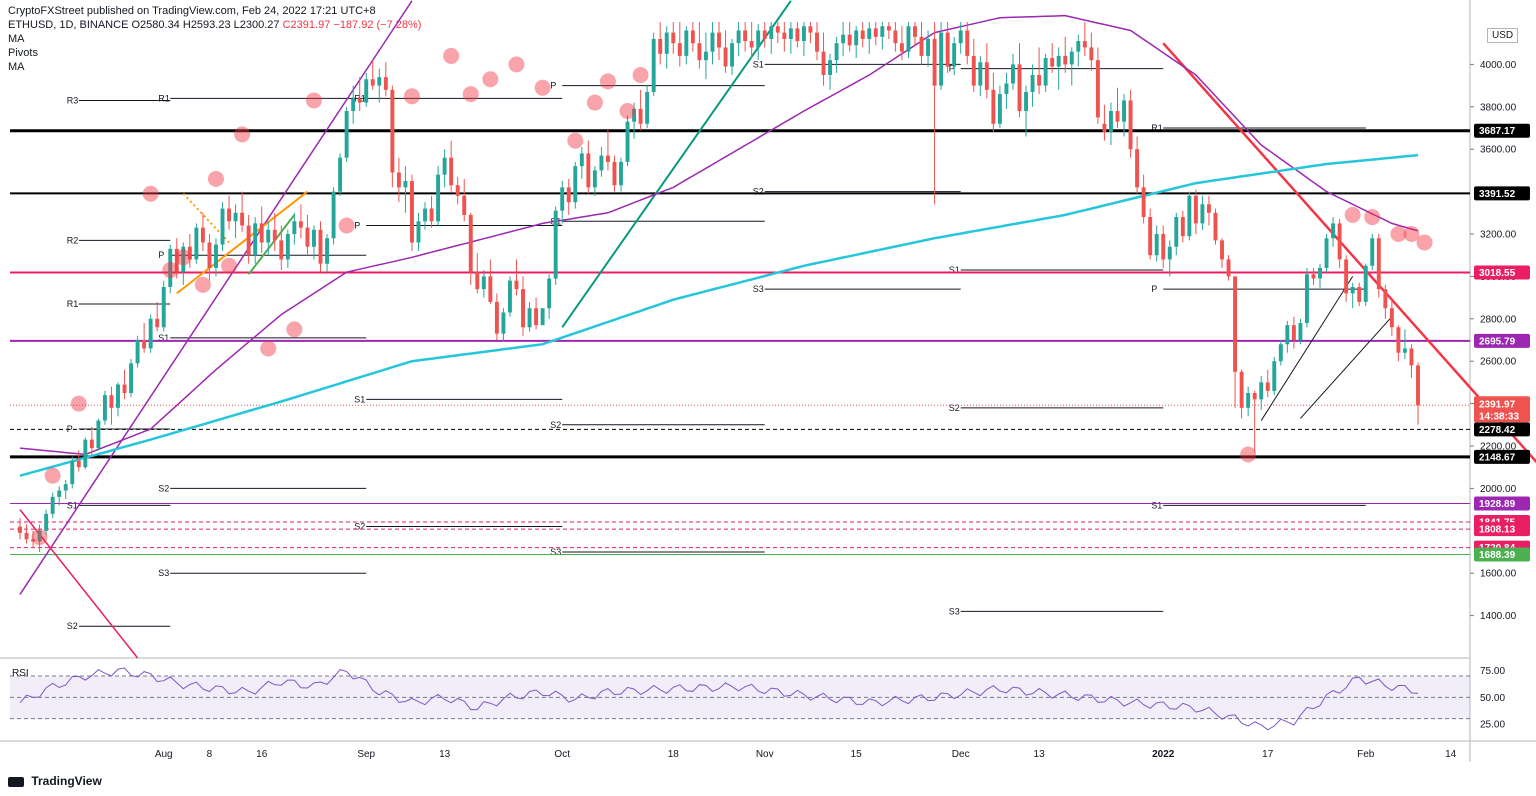 The height and width of the screenshot is (796, 1536). What do you see at coordinates (845, 754) in the screenshot?
I see `time-axis: Aug816Sep13Oct18Nov15Dec13202217Feb14Mar` at bounding box center [845, 754].